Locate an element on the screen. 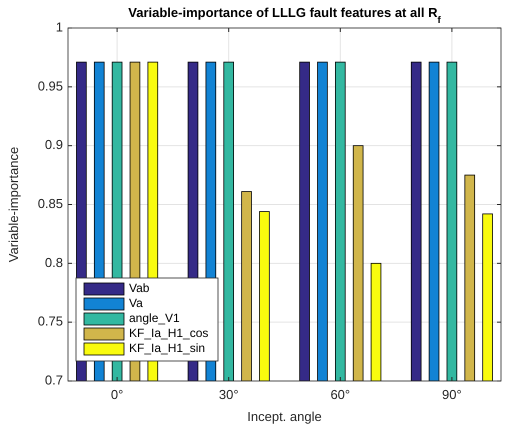 The width and height of the screenshot is (507, 431). legend-label: Vab is located at coordinates (139, 288).